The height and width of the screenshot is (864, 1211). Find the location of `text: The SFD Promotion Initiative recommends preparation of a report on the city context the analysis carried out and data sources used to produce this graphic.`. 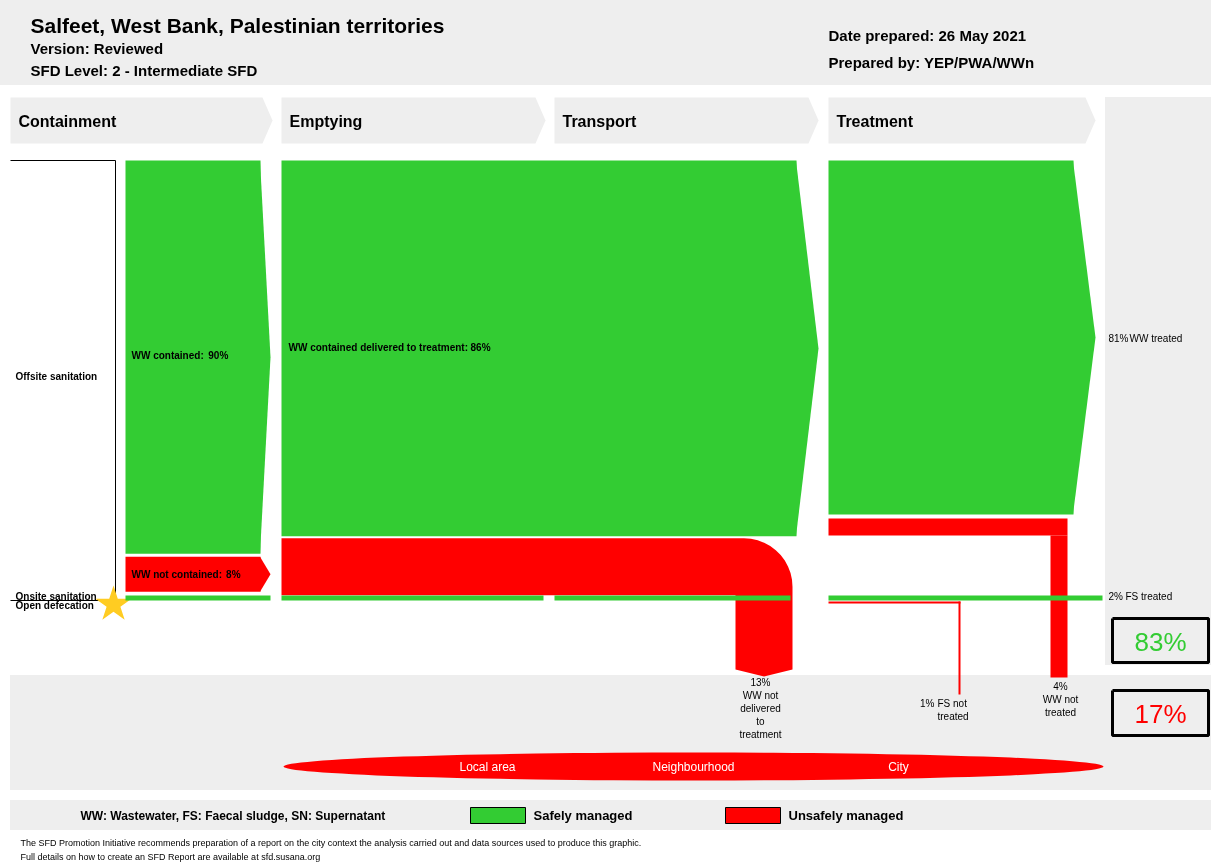

text: The SFD Promotion Initiative recommends preparation of a report on the city context the analysis carried out and data sources used to produce this graphic. is located at coordinates (331, 842).